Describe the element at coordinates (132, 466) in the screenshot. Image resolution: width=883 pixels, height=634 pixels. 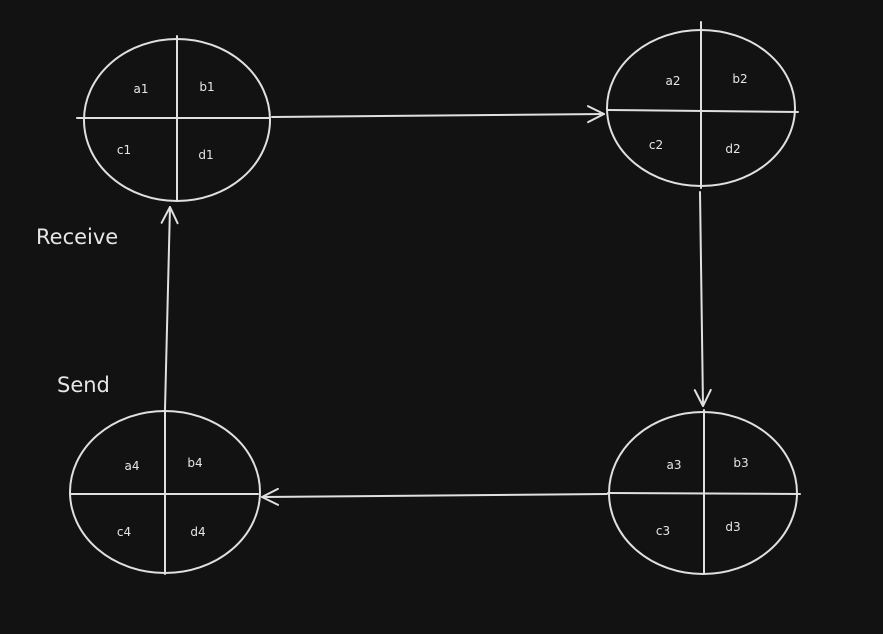
I see `node-4-label-a: a4` at that location.